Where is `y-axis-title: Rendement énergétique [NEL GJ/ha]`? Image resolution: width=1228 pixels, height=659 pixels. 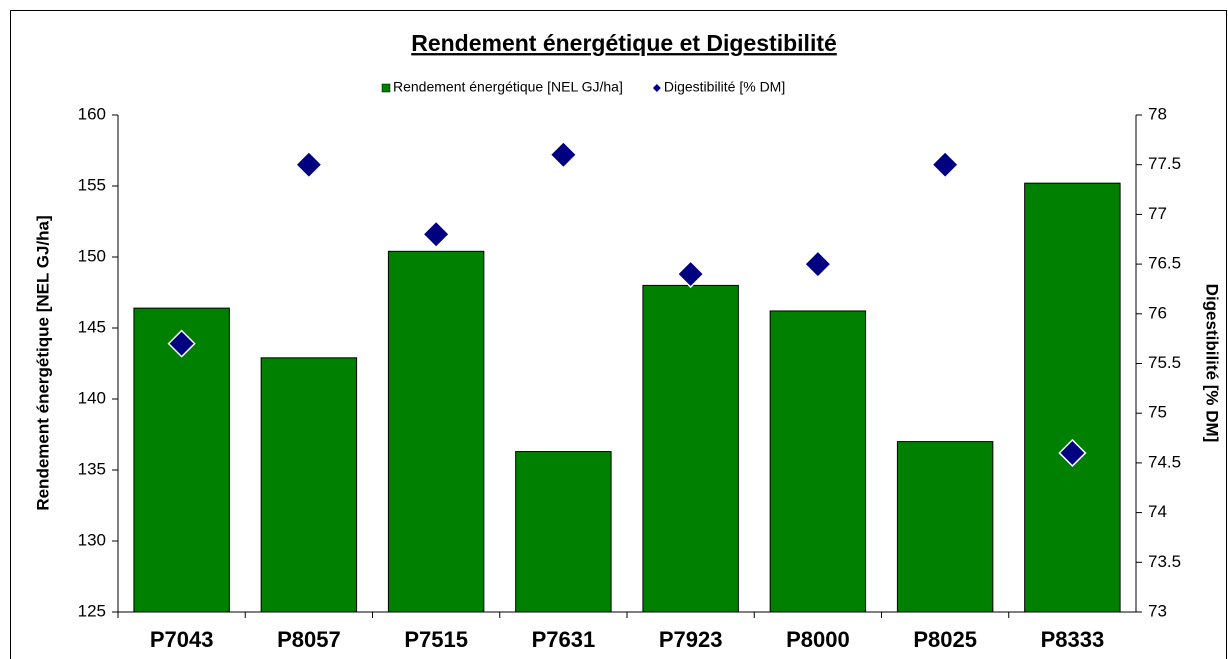
y-axis-title: Rendement énergétique [NEL GJ/ha] is located at coordinates (42, 362).